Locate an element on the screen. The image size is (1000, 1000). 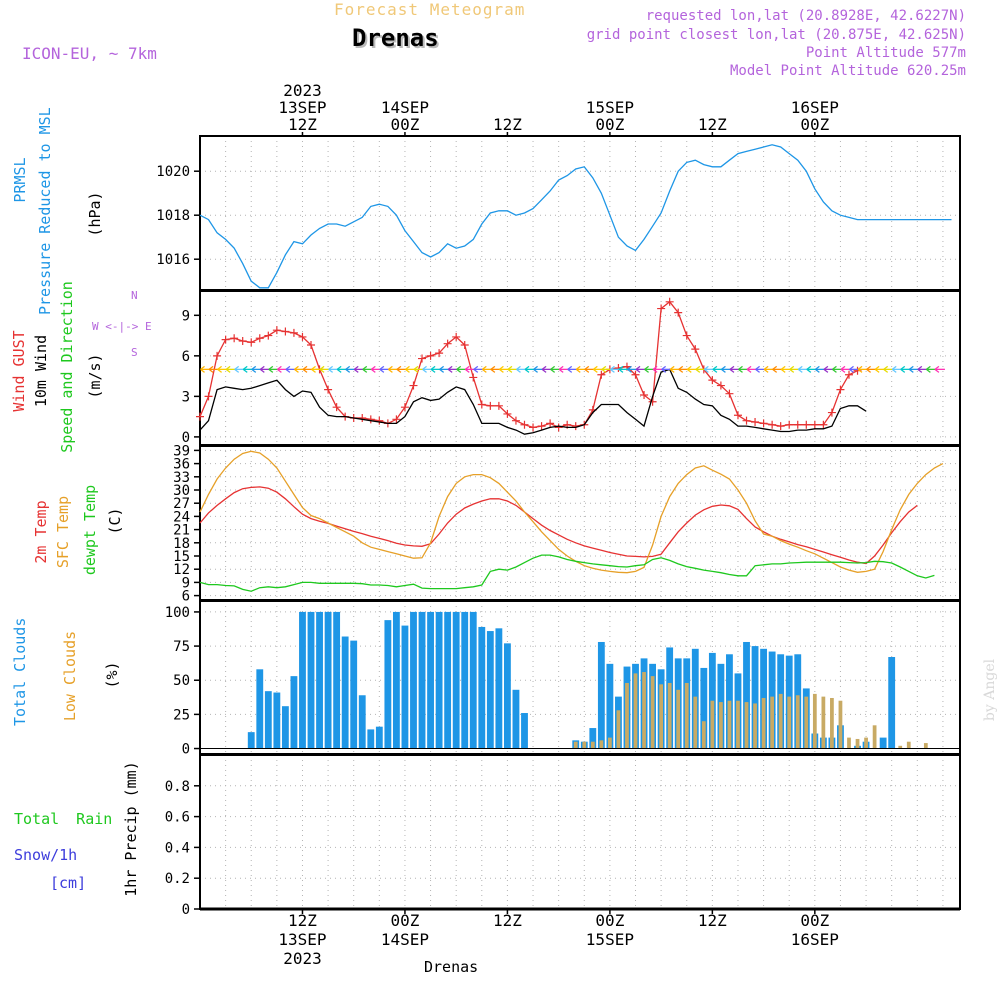
top-time-label: 13SEP is located at coordinates (302, 107).